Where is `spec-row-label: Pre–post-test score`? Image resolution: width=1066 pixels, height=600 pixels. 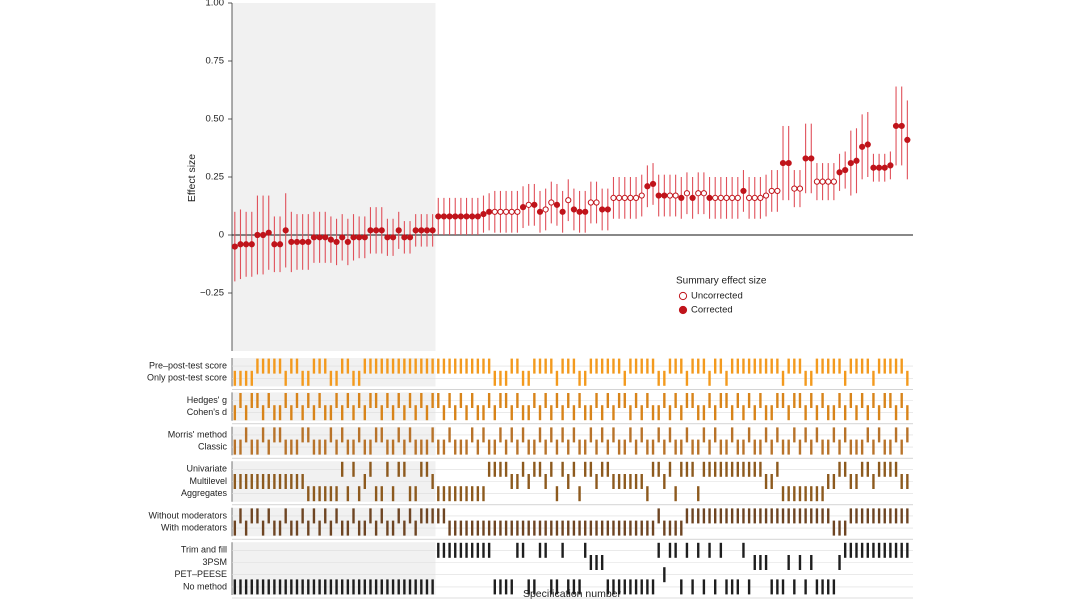
spec-row-label: Pre–post-test score is located at coordinates (188, 365).